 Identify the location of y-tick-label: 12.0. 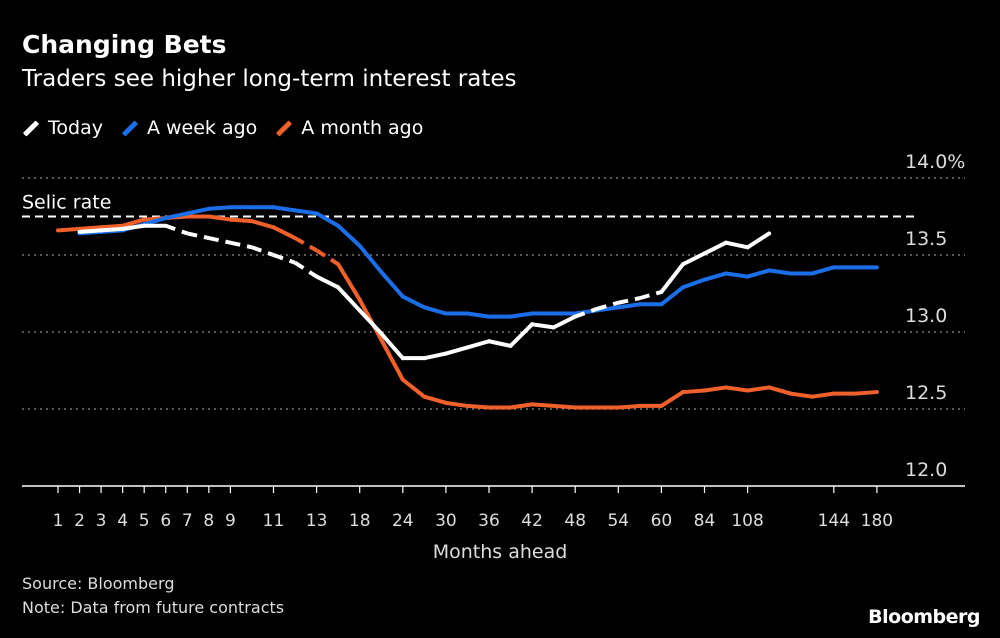
(926, 470).